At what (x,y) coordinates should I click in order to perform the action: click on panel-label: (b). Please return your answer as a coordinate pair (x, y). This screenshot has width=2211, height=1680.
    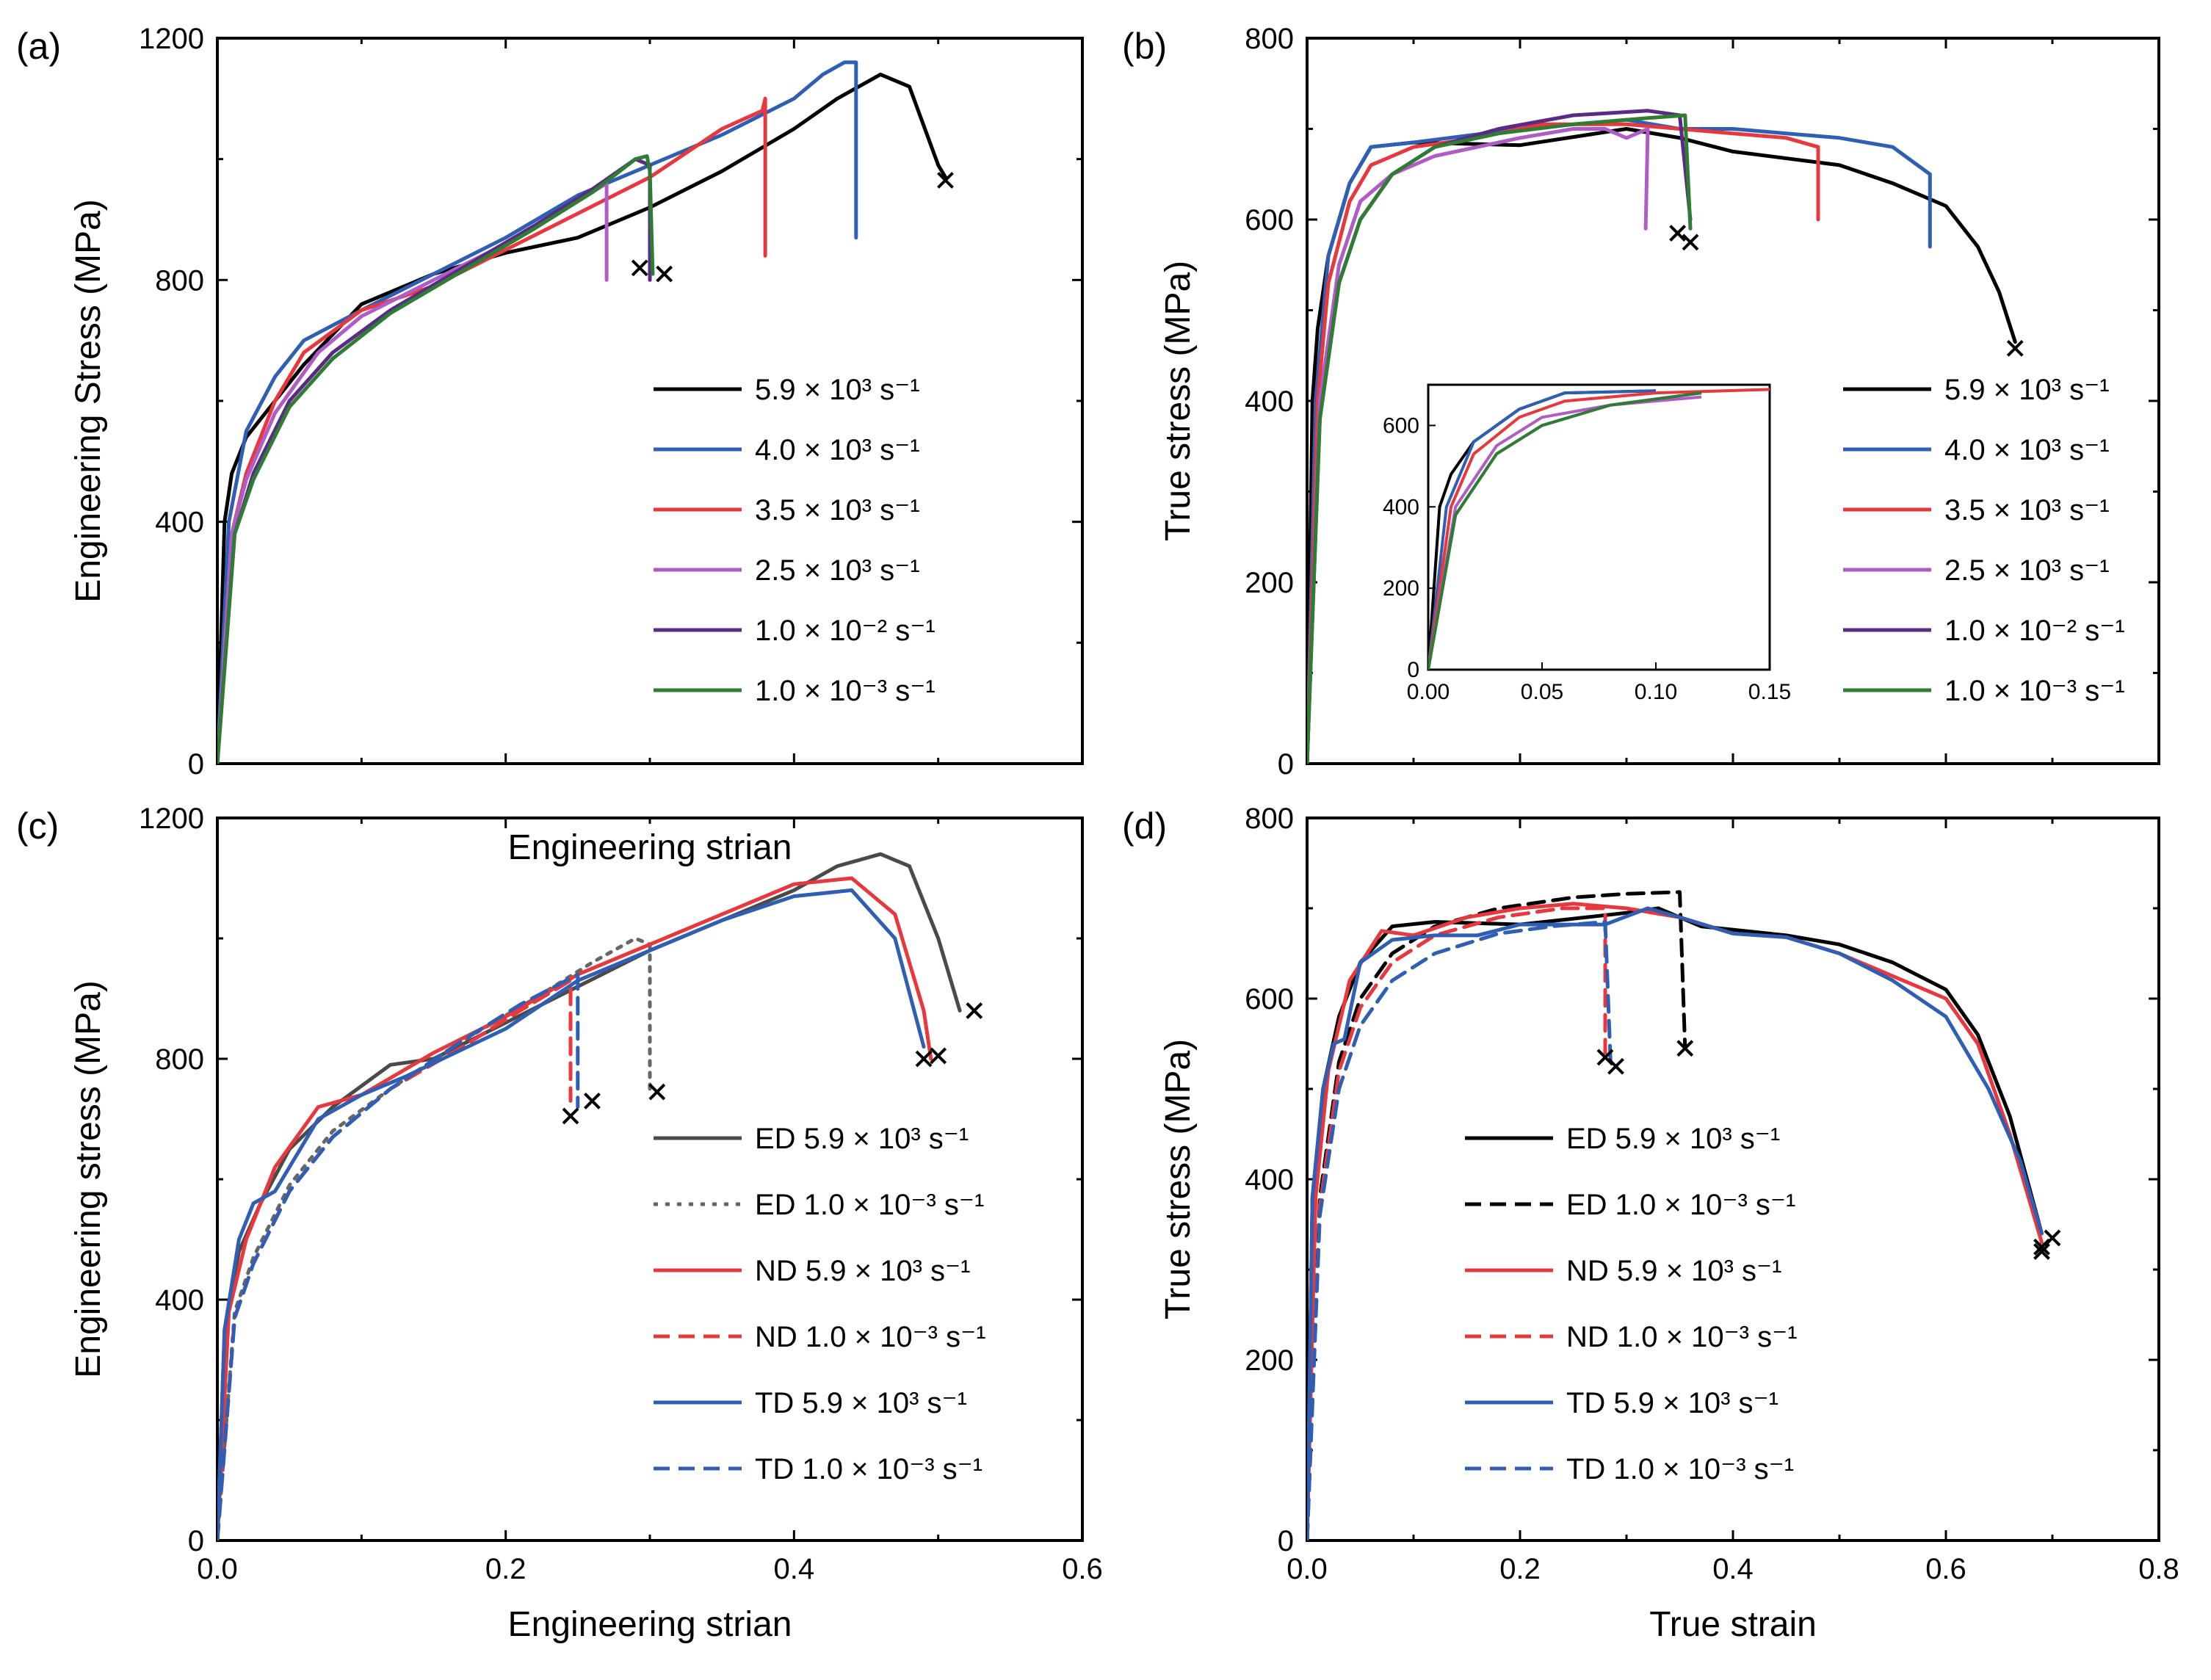
    Looking at the image, I should click on (1144, 46).